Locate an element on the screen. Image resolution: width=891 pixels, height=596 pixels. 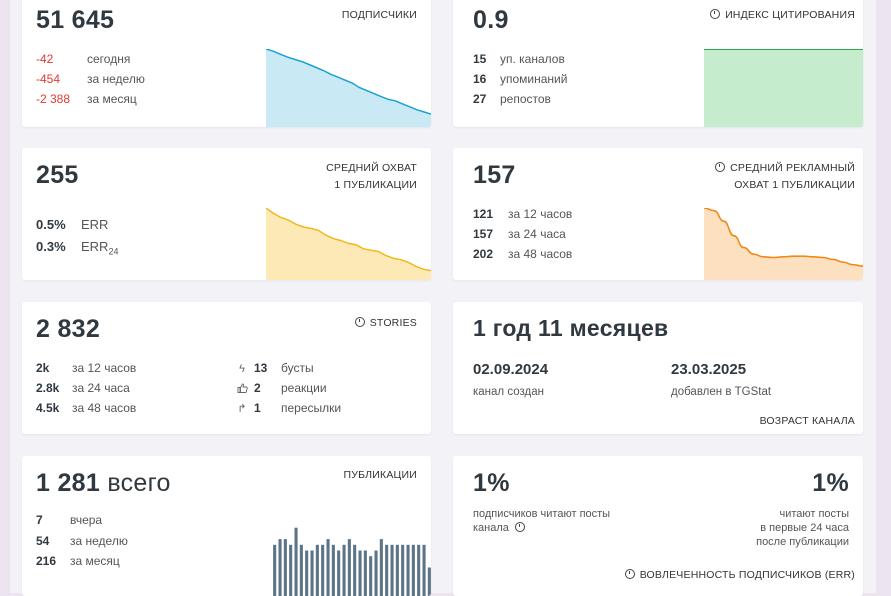
stat-value: 1 is located at coordinates (267, 408).